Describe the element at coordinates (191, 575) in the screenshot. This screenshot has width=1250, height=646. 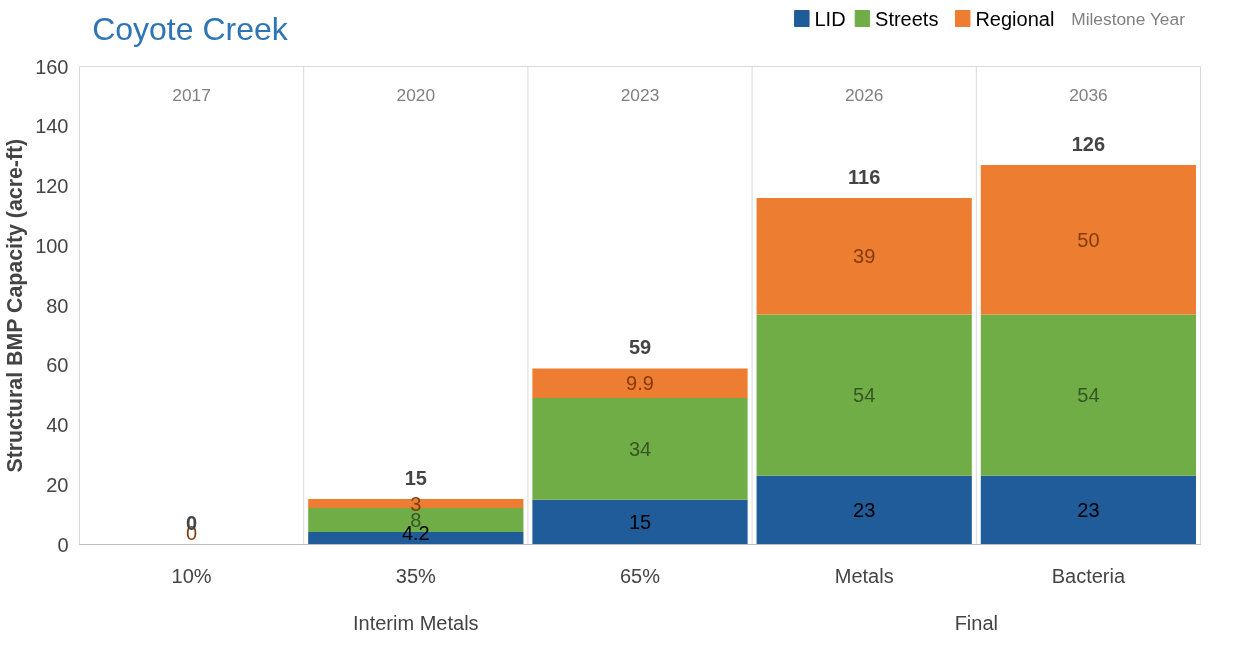
I see `x-tick-label: 10%` at that location.